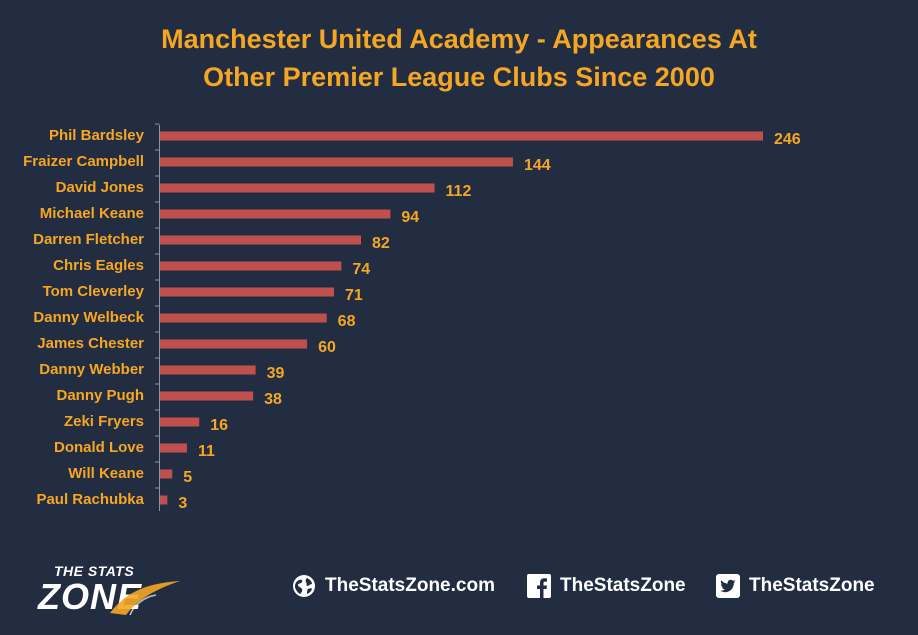 The height and width of the screenshot is (635, 918). What do you see at coordinates (539, 586) in the screenshot?
I see `facebook-icon` at bounding box center [539, 586].